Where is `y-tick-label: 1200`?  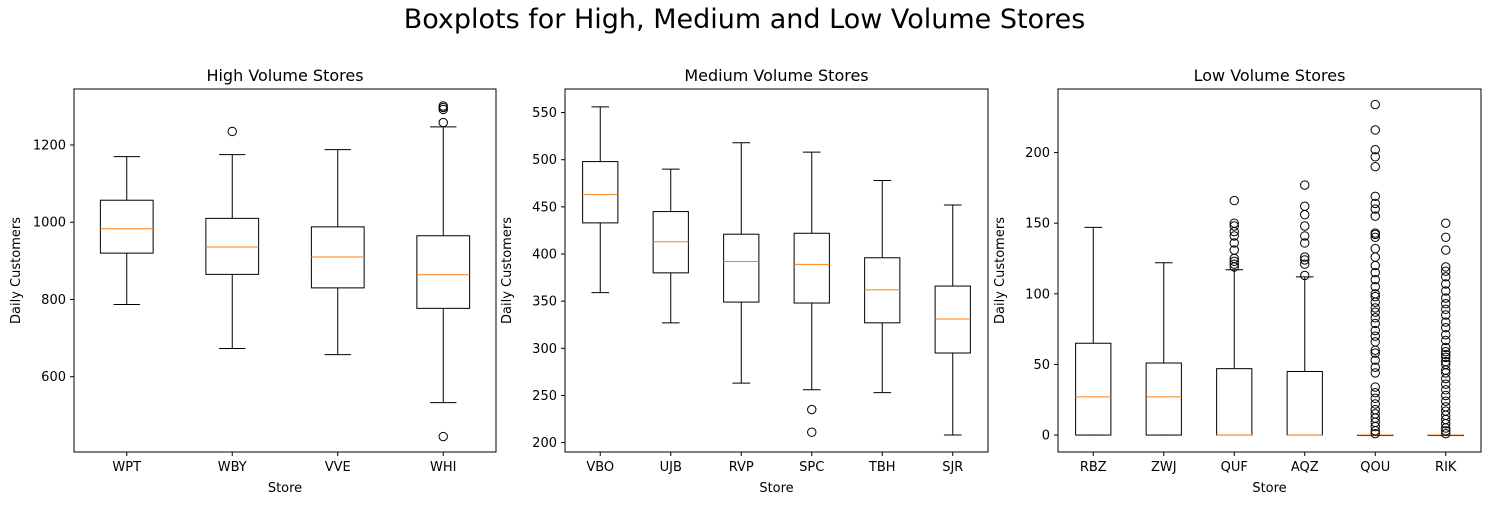 y-tick-label: 1200 is located at coordinates (49, 145).